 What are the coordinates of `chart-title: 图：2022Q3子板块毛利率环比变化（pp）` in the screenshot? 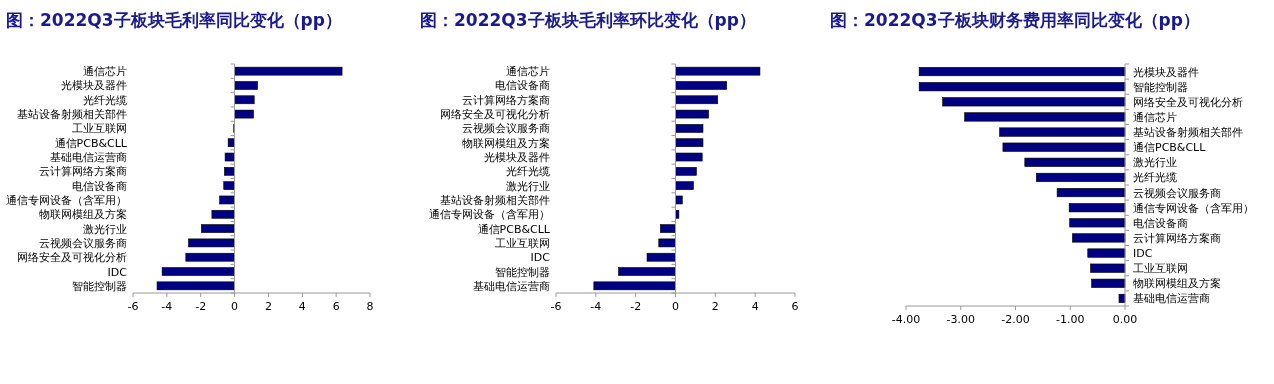 It's located at (588, 20).